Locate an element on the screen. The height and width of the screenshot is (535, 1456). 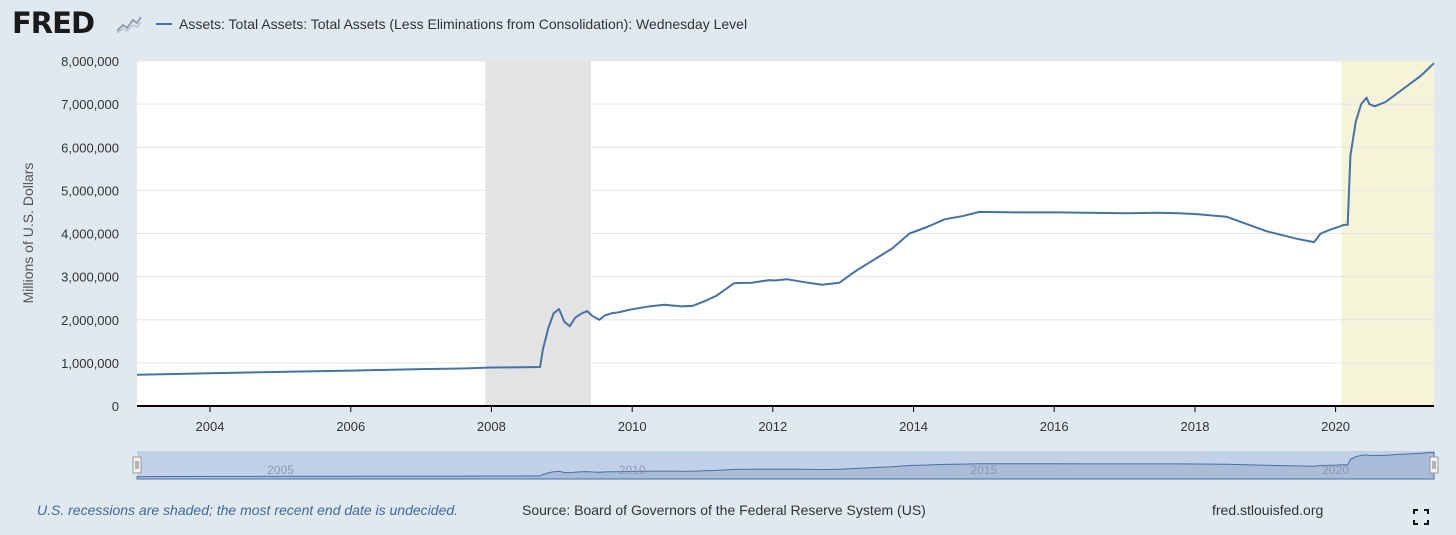
navigator-label: 2020 is located at coordinates (1335, 470).